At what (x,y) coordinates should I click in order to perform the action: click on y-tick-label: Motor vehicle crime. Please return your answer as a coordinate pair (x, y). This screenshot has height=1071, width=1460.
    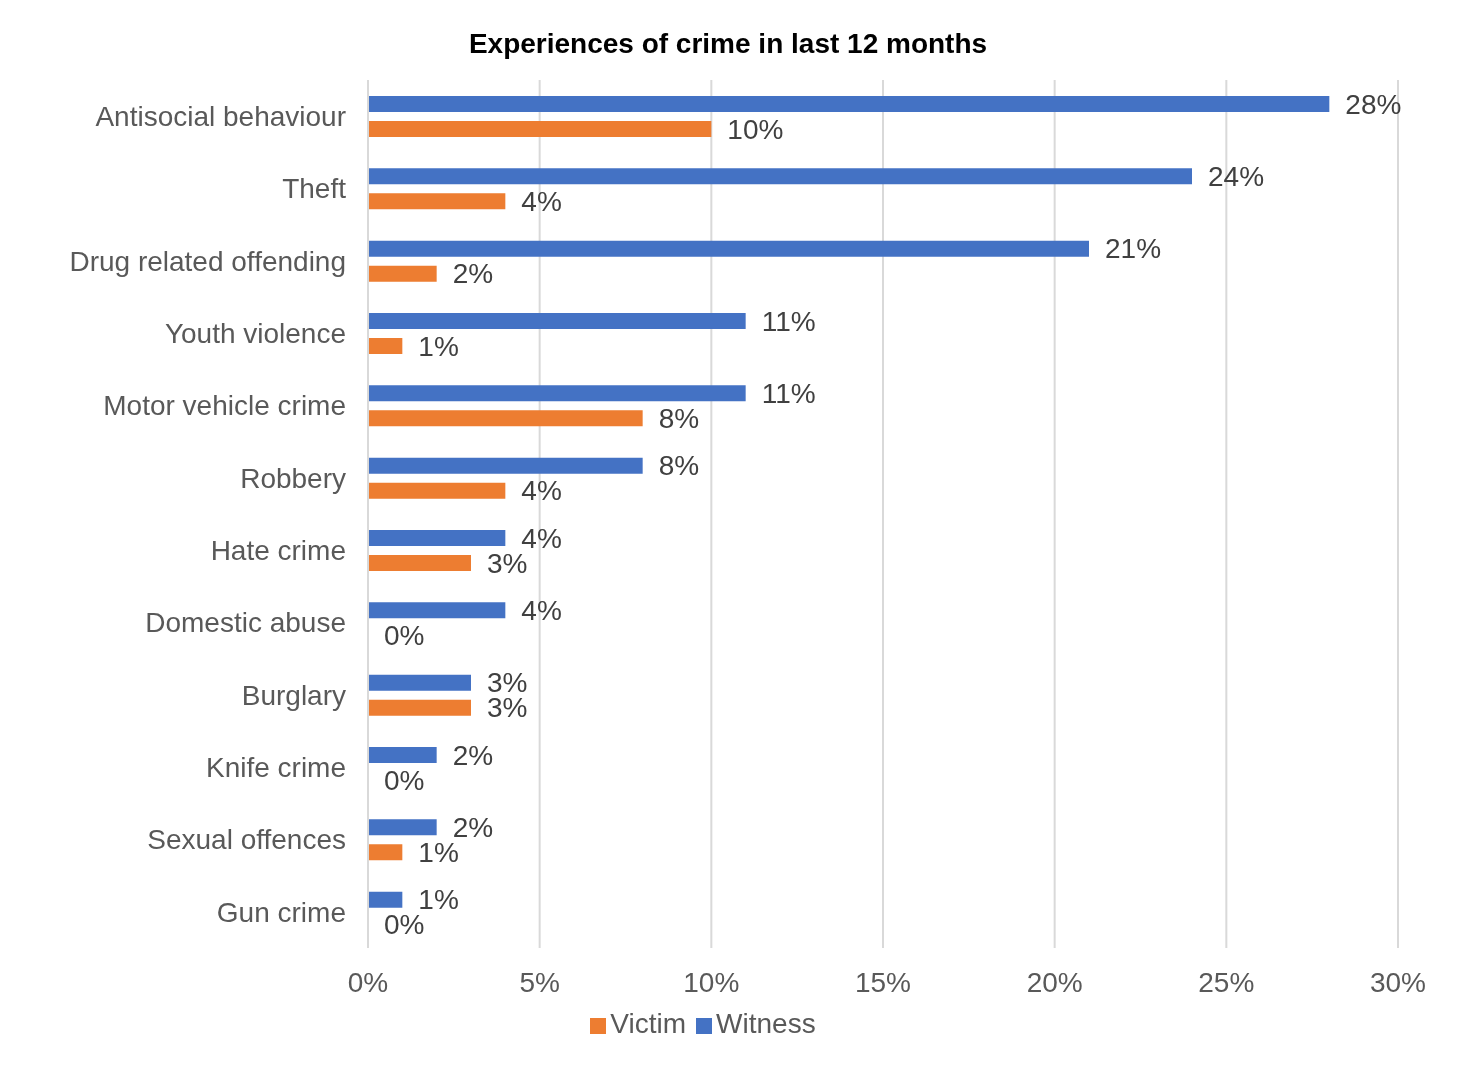
    Looking at the image, I should click on (224, 406).